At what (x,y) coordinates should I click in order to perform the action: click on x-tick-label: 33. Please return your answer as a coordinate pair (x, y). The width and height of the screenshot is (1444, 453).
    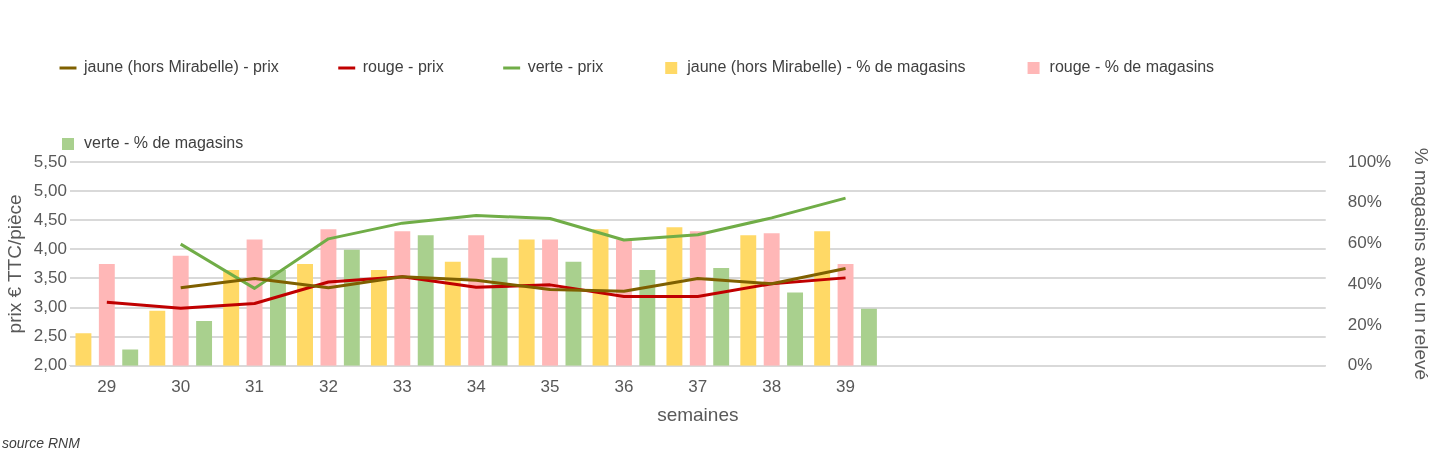
    Looking at the image, I should click on (402, 386).